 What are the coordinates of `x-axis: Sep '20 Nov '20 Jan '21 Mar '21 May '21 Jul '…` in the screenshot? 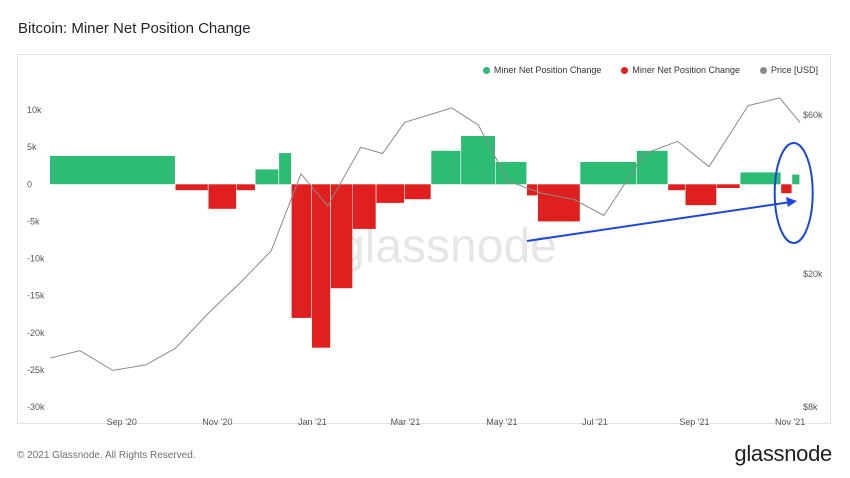 It's located at (456, 422).